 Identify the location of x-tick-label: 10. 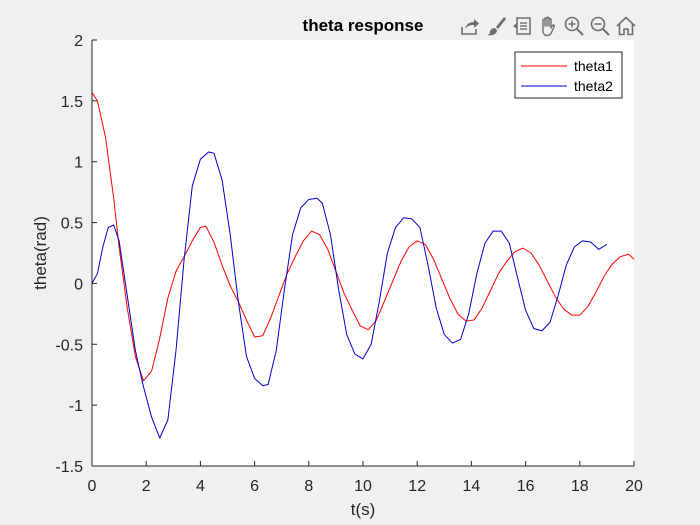
(363, 486).